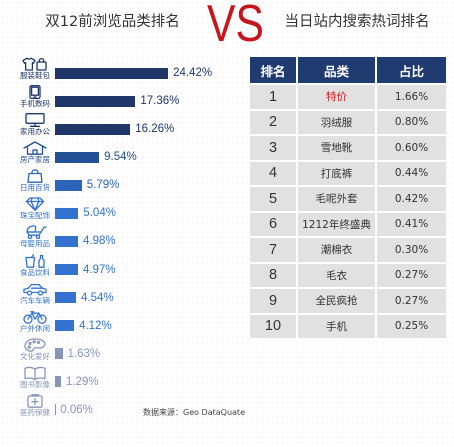 The image size is (454, 447). What do you see at coordinates (84, 353) in the screenshot?
I see `value-label-11: 1.63%` at bounding box center [84, 353].